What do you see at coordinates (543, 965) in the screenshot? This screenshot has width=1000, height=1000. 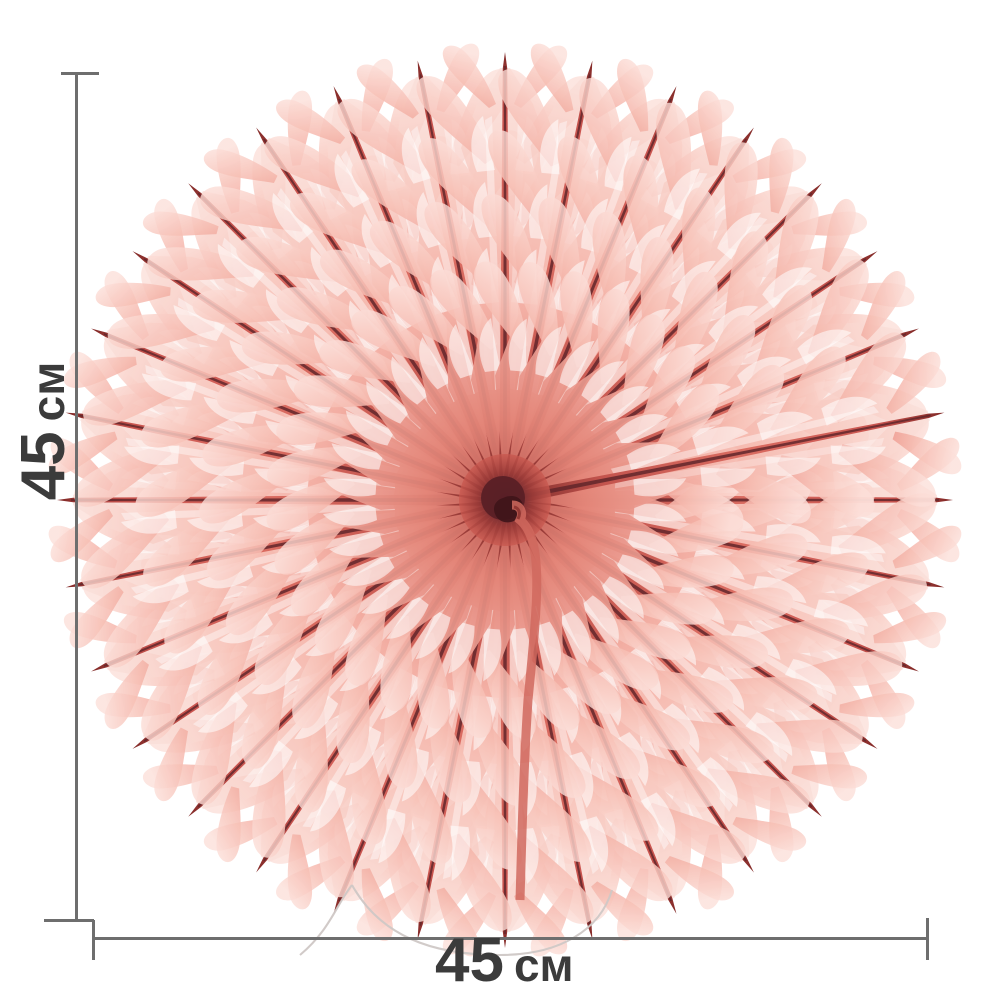 I see `horizontal-dimension-unit: см` at bounding box center [543, 965].